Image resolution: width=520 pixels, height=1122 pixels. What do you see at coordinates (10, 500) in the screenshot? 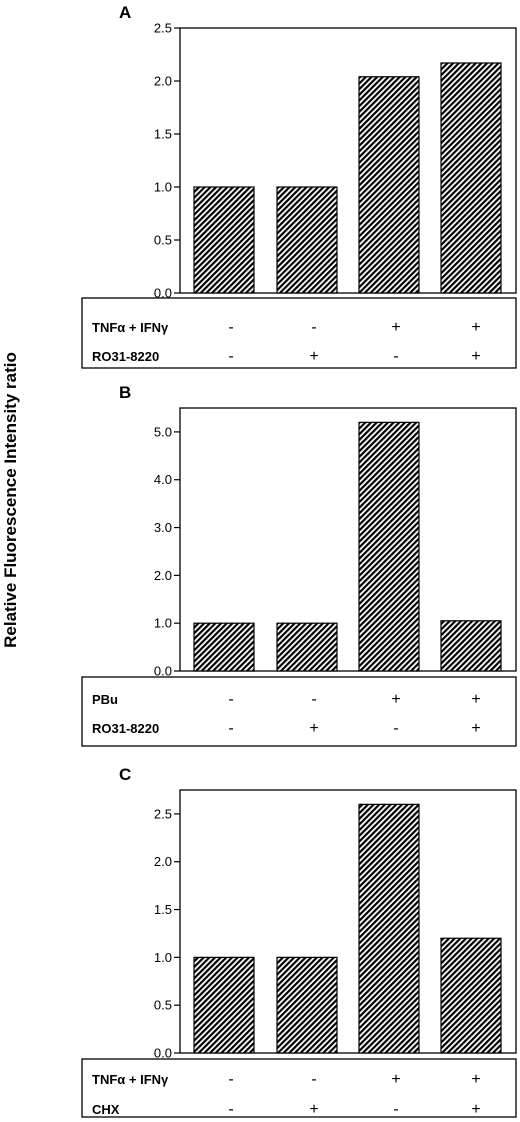
I see `y-axis-label: Relative Fluorescence Intensity ratio` at bounding box center [10, 500].